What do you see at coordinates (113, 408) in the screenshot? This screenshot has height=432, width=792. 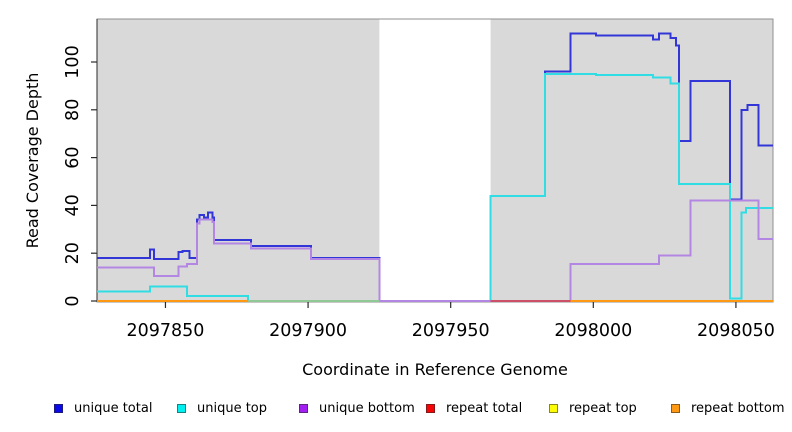 I see `legend-label: unique total` at bounding box center [113, 408].